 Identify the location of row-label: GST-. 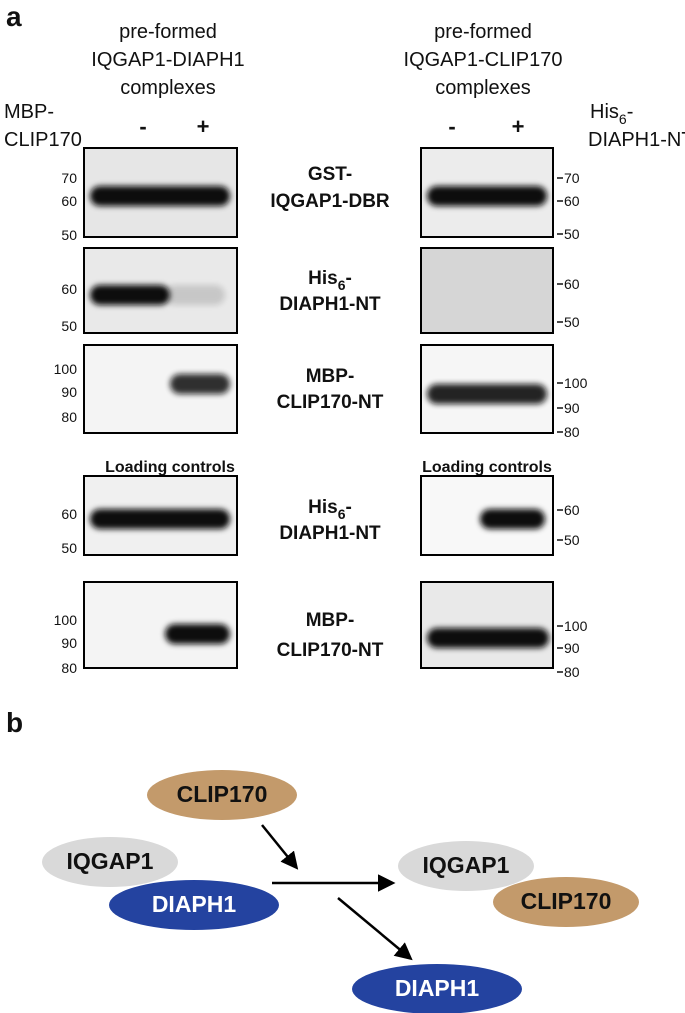
(330, 174).